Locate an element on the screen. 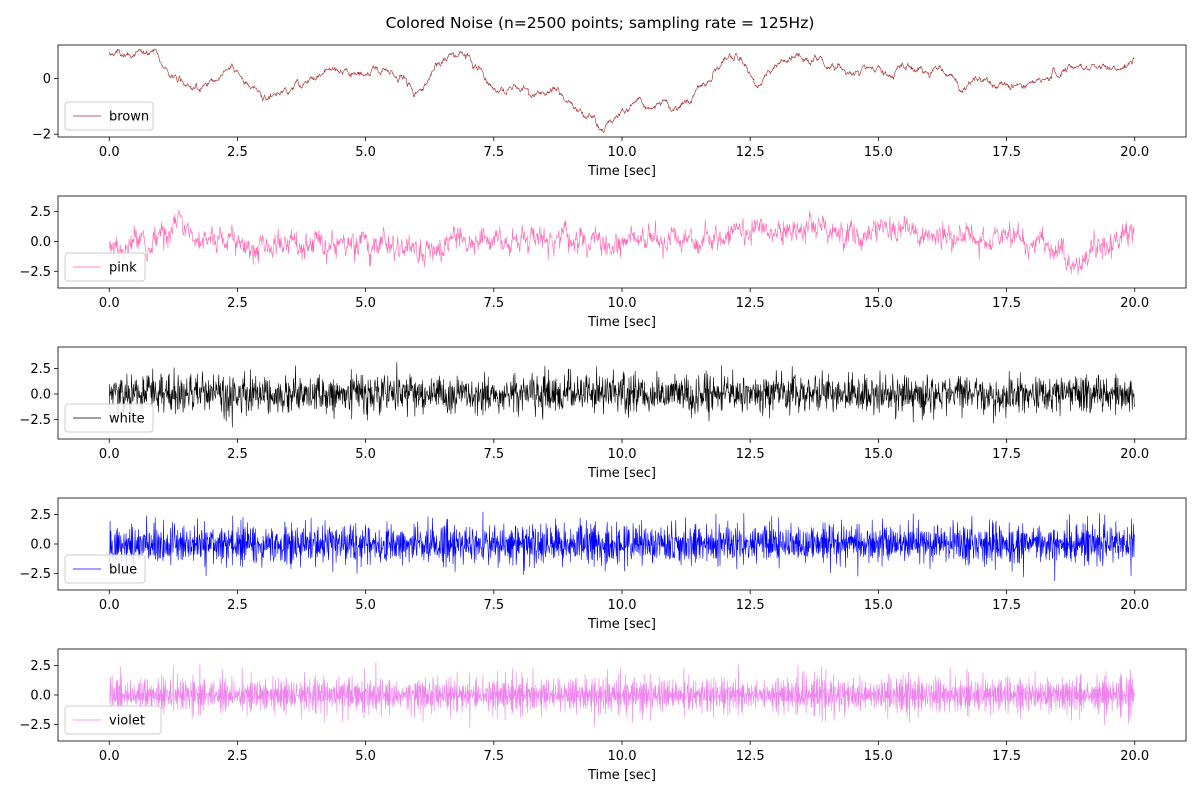 This screenshot has height=800, width=1200. legend-label: brown is located at coordinates (129, 117).